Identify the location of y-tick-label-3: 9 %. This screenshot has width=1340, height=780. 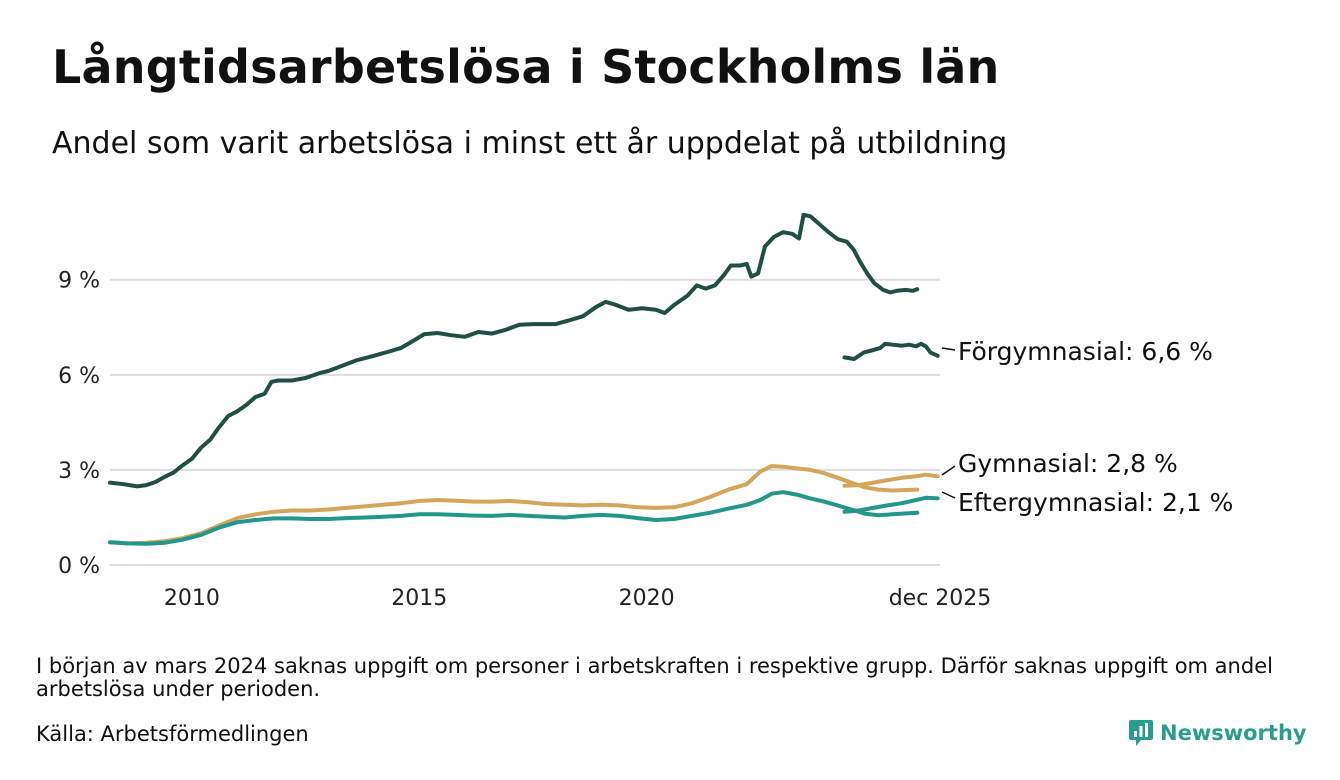
(79, 281).